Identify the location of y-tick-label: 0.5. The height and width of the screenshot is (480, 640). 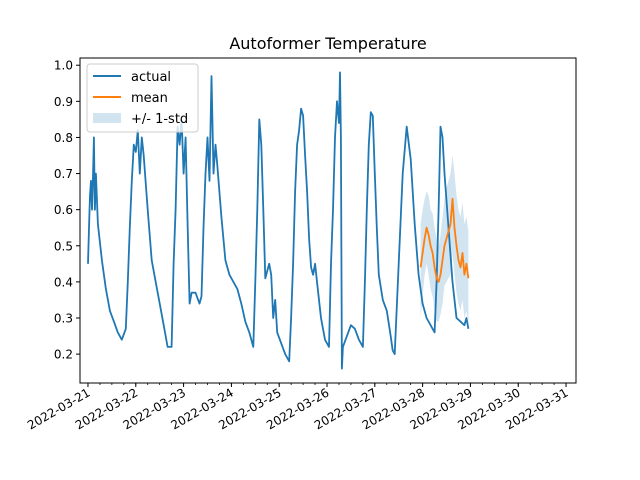
(63, 246).